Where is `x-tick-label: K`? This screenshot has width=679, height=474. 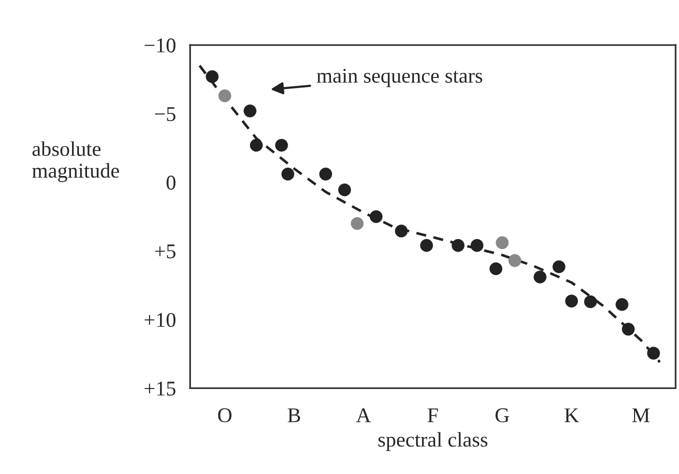 x-tick-label: K is located at coordinates (571, 415).